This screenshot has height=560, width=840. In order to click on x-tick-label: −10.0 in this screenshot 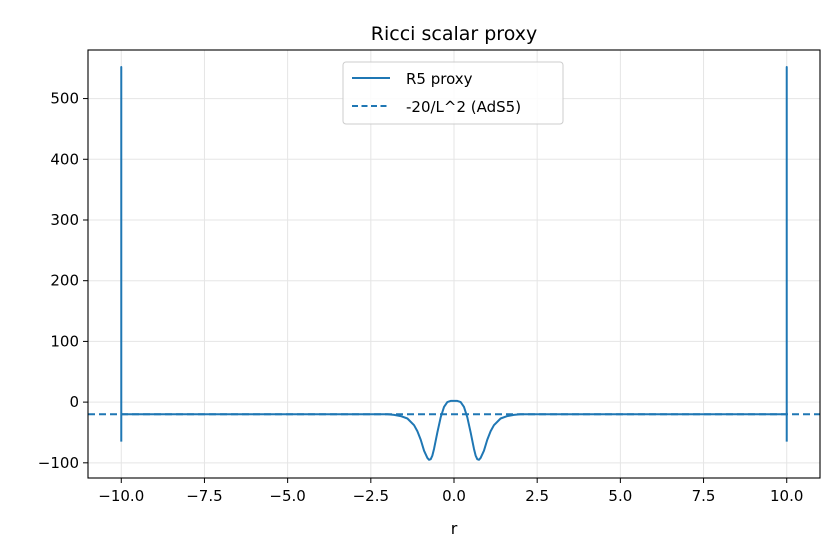, I will do `click(121, 496)`.